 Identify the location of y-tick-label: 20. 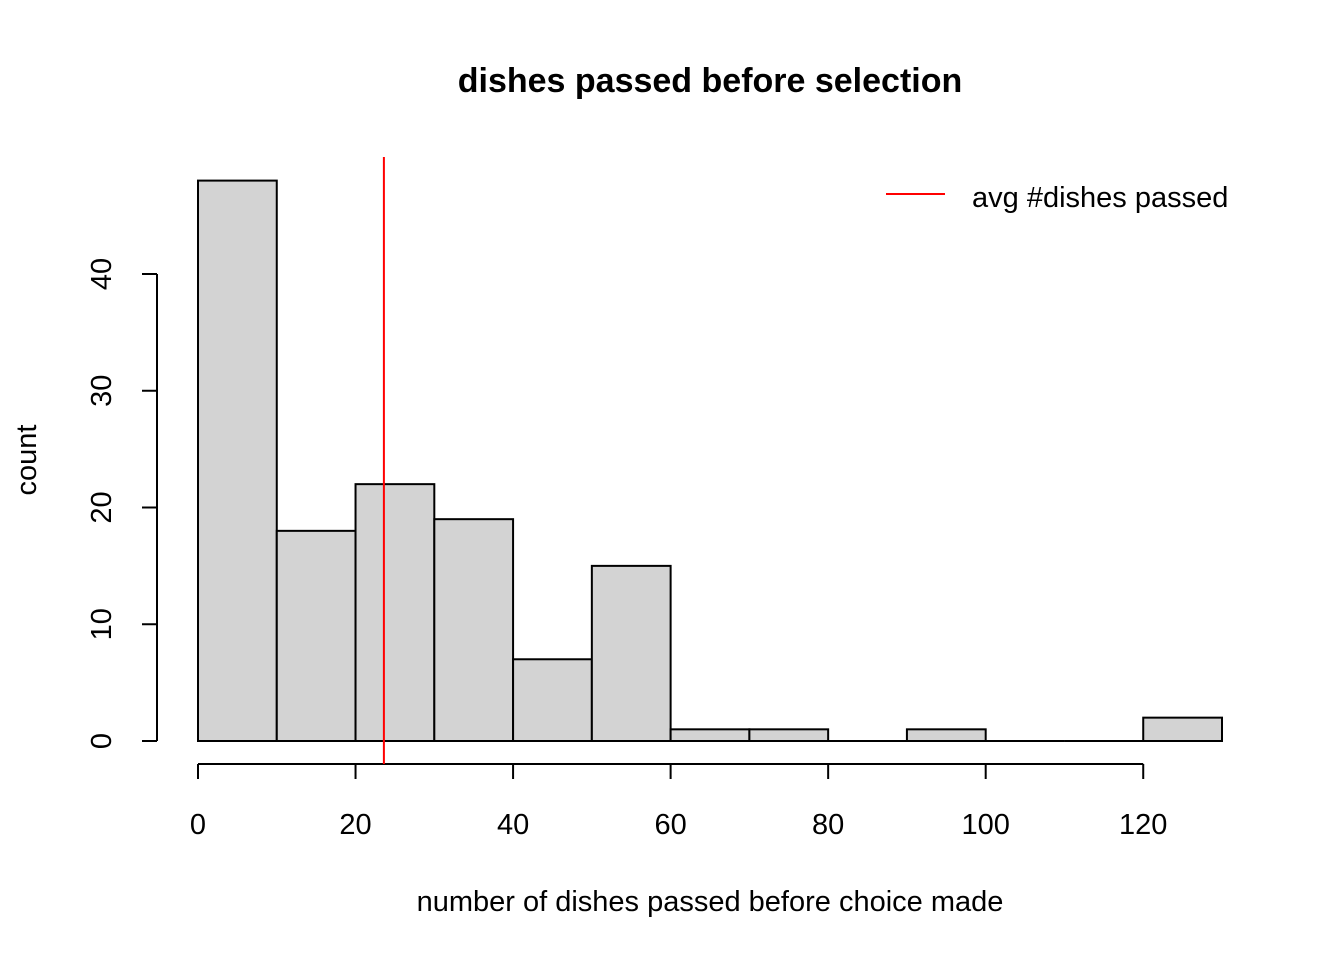
(102, 507).